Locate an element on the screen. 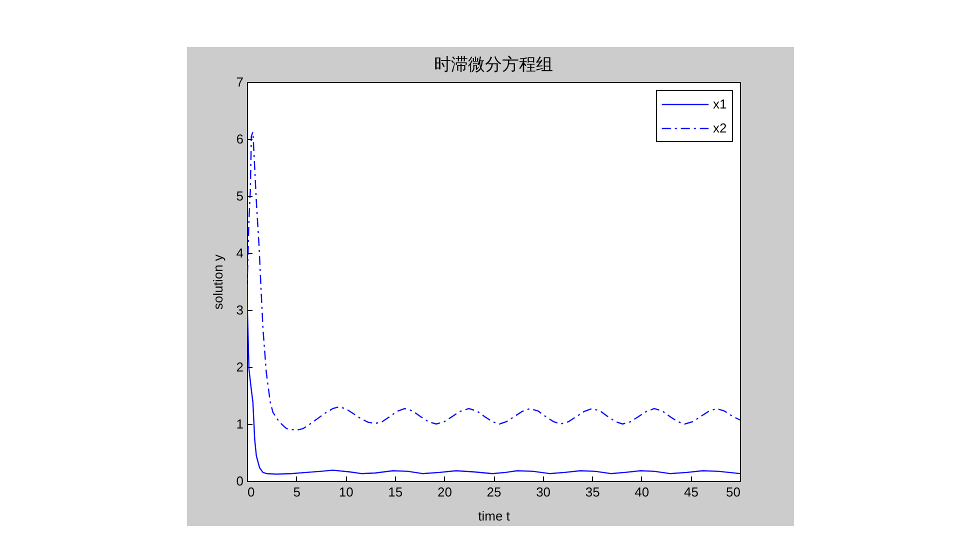 Image resolution: width=960 pixels, height=540 pixels. y-tick-label: 3 is located at coordinates (240, 310).